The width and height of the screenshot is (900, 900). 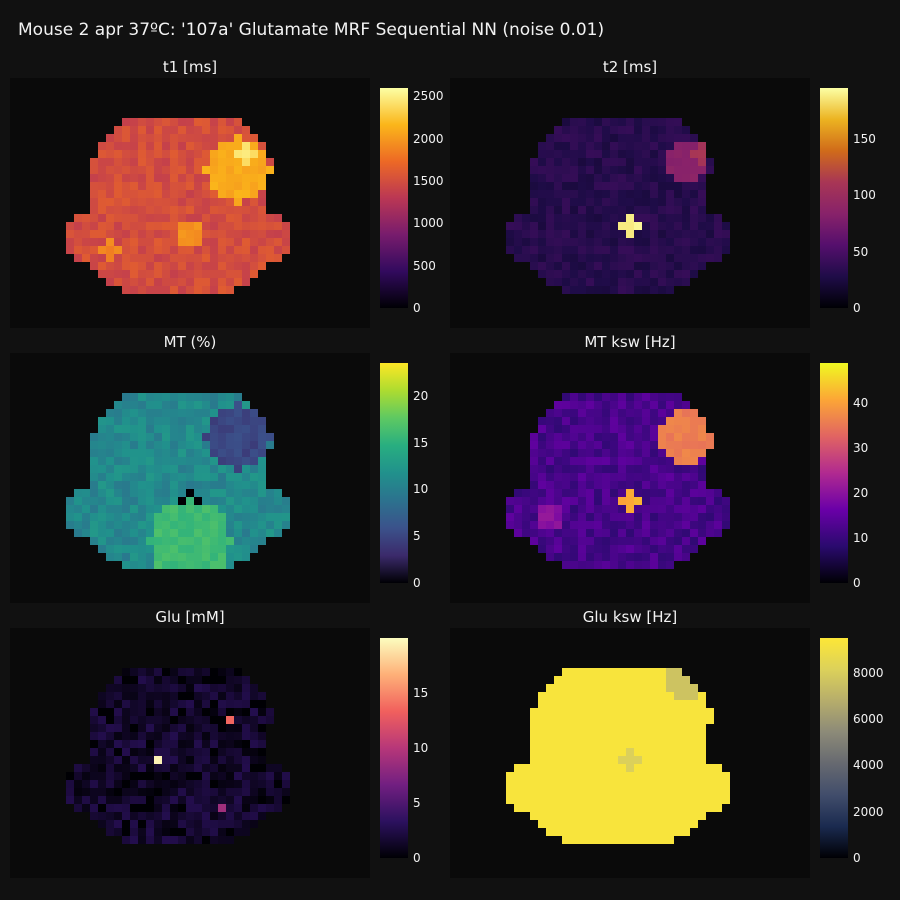 I want to click on colorbar-tick-label: 10, so click(x=421, y=748).